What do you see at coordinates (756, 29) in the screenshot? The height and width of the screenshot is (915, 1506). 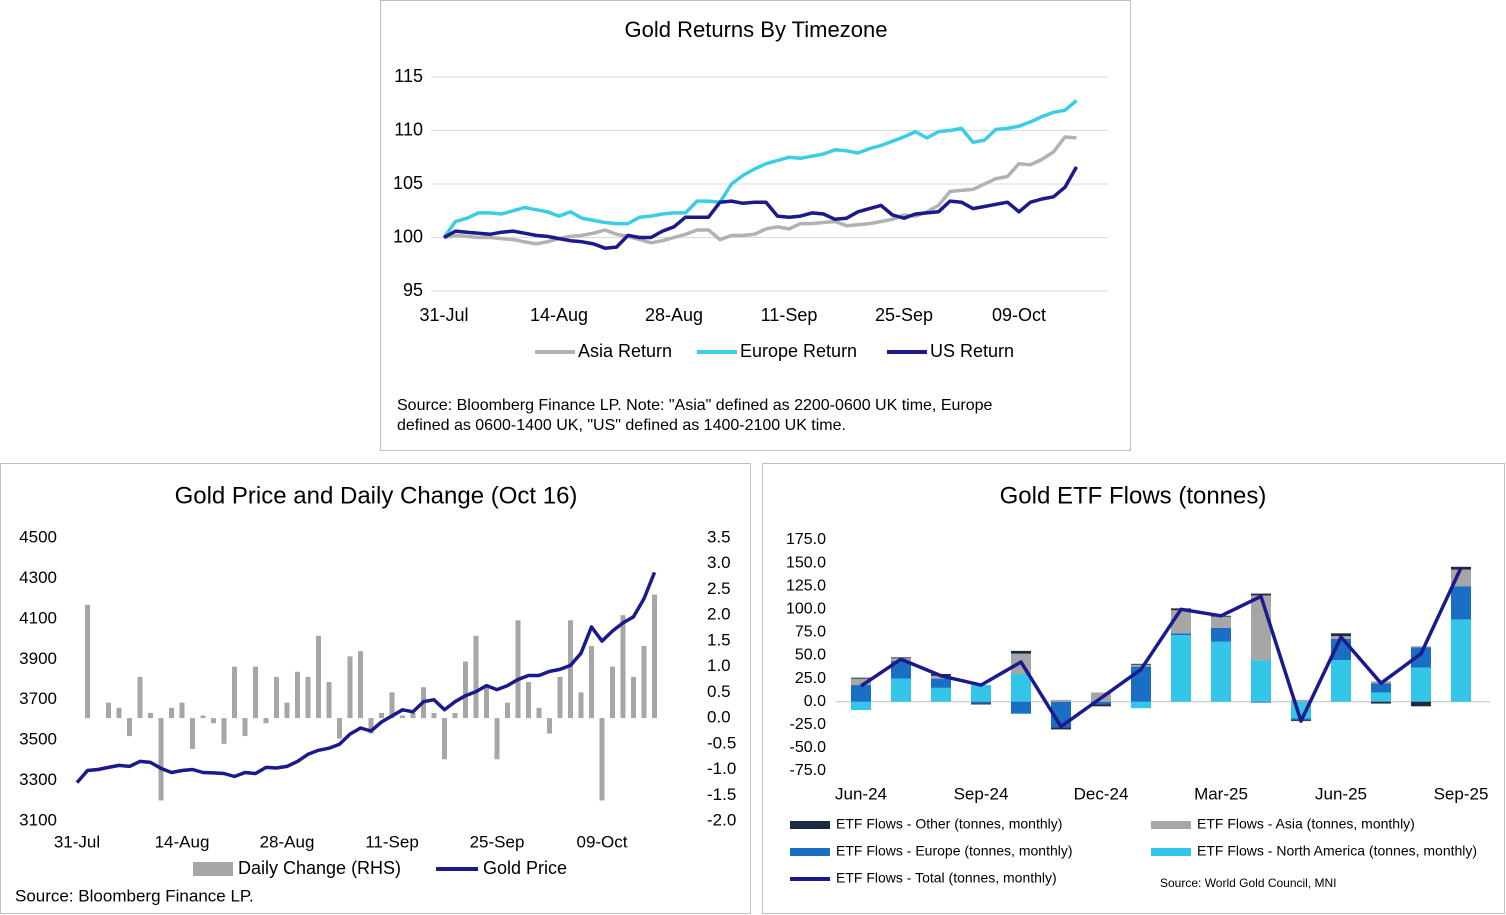 I see `chart-title: Gold Returns By Timezone` at bounding box center [756, 29].